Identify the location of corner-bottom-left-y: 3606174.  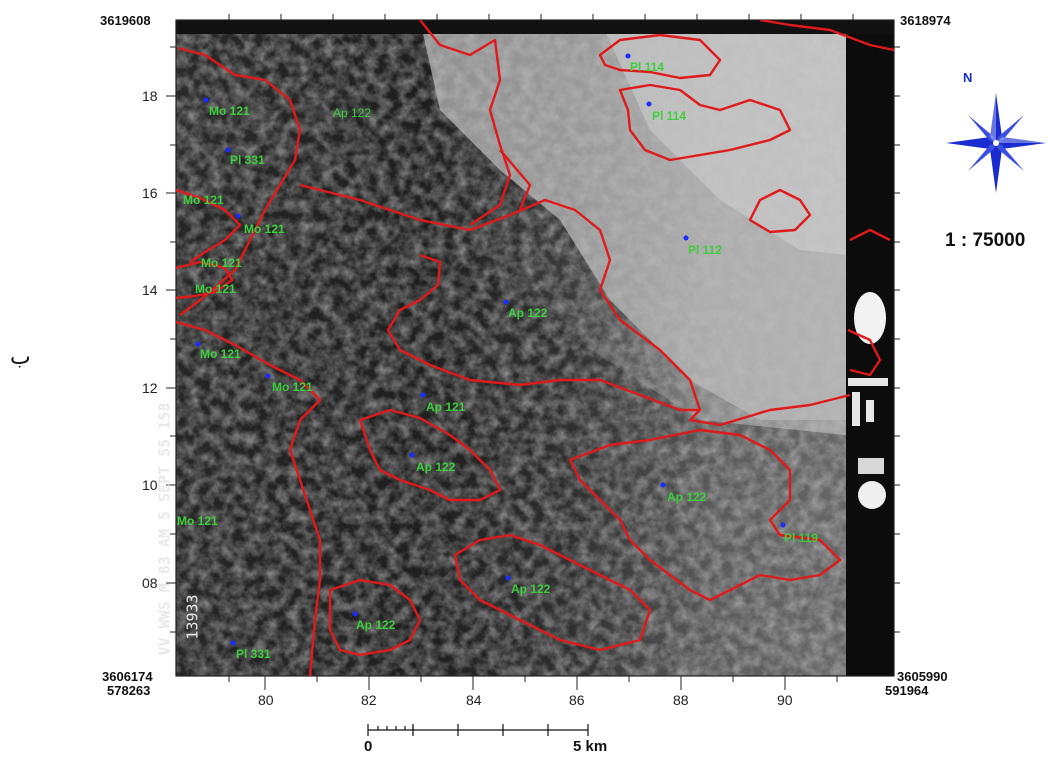
(127, 676).